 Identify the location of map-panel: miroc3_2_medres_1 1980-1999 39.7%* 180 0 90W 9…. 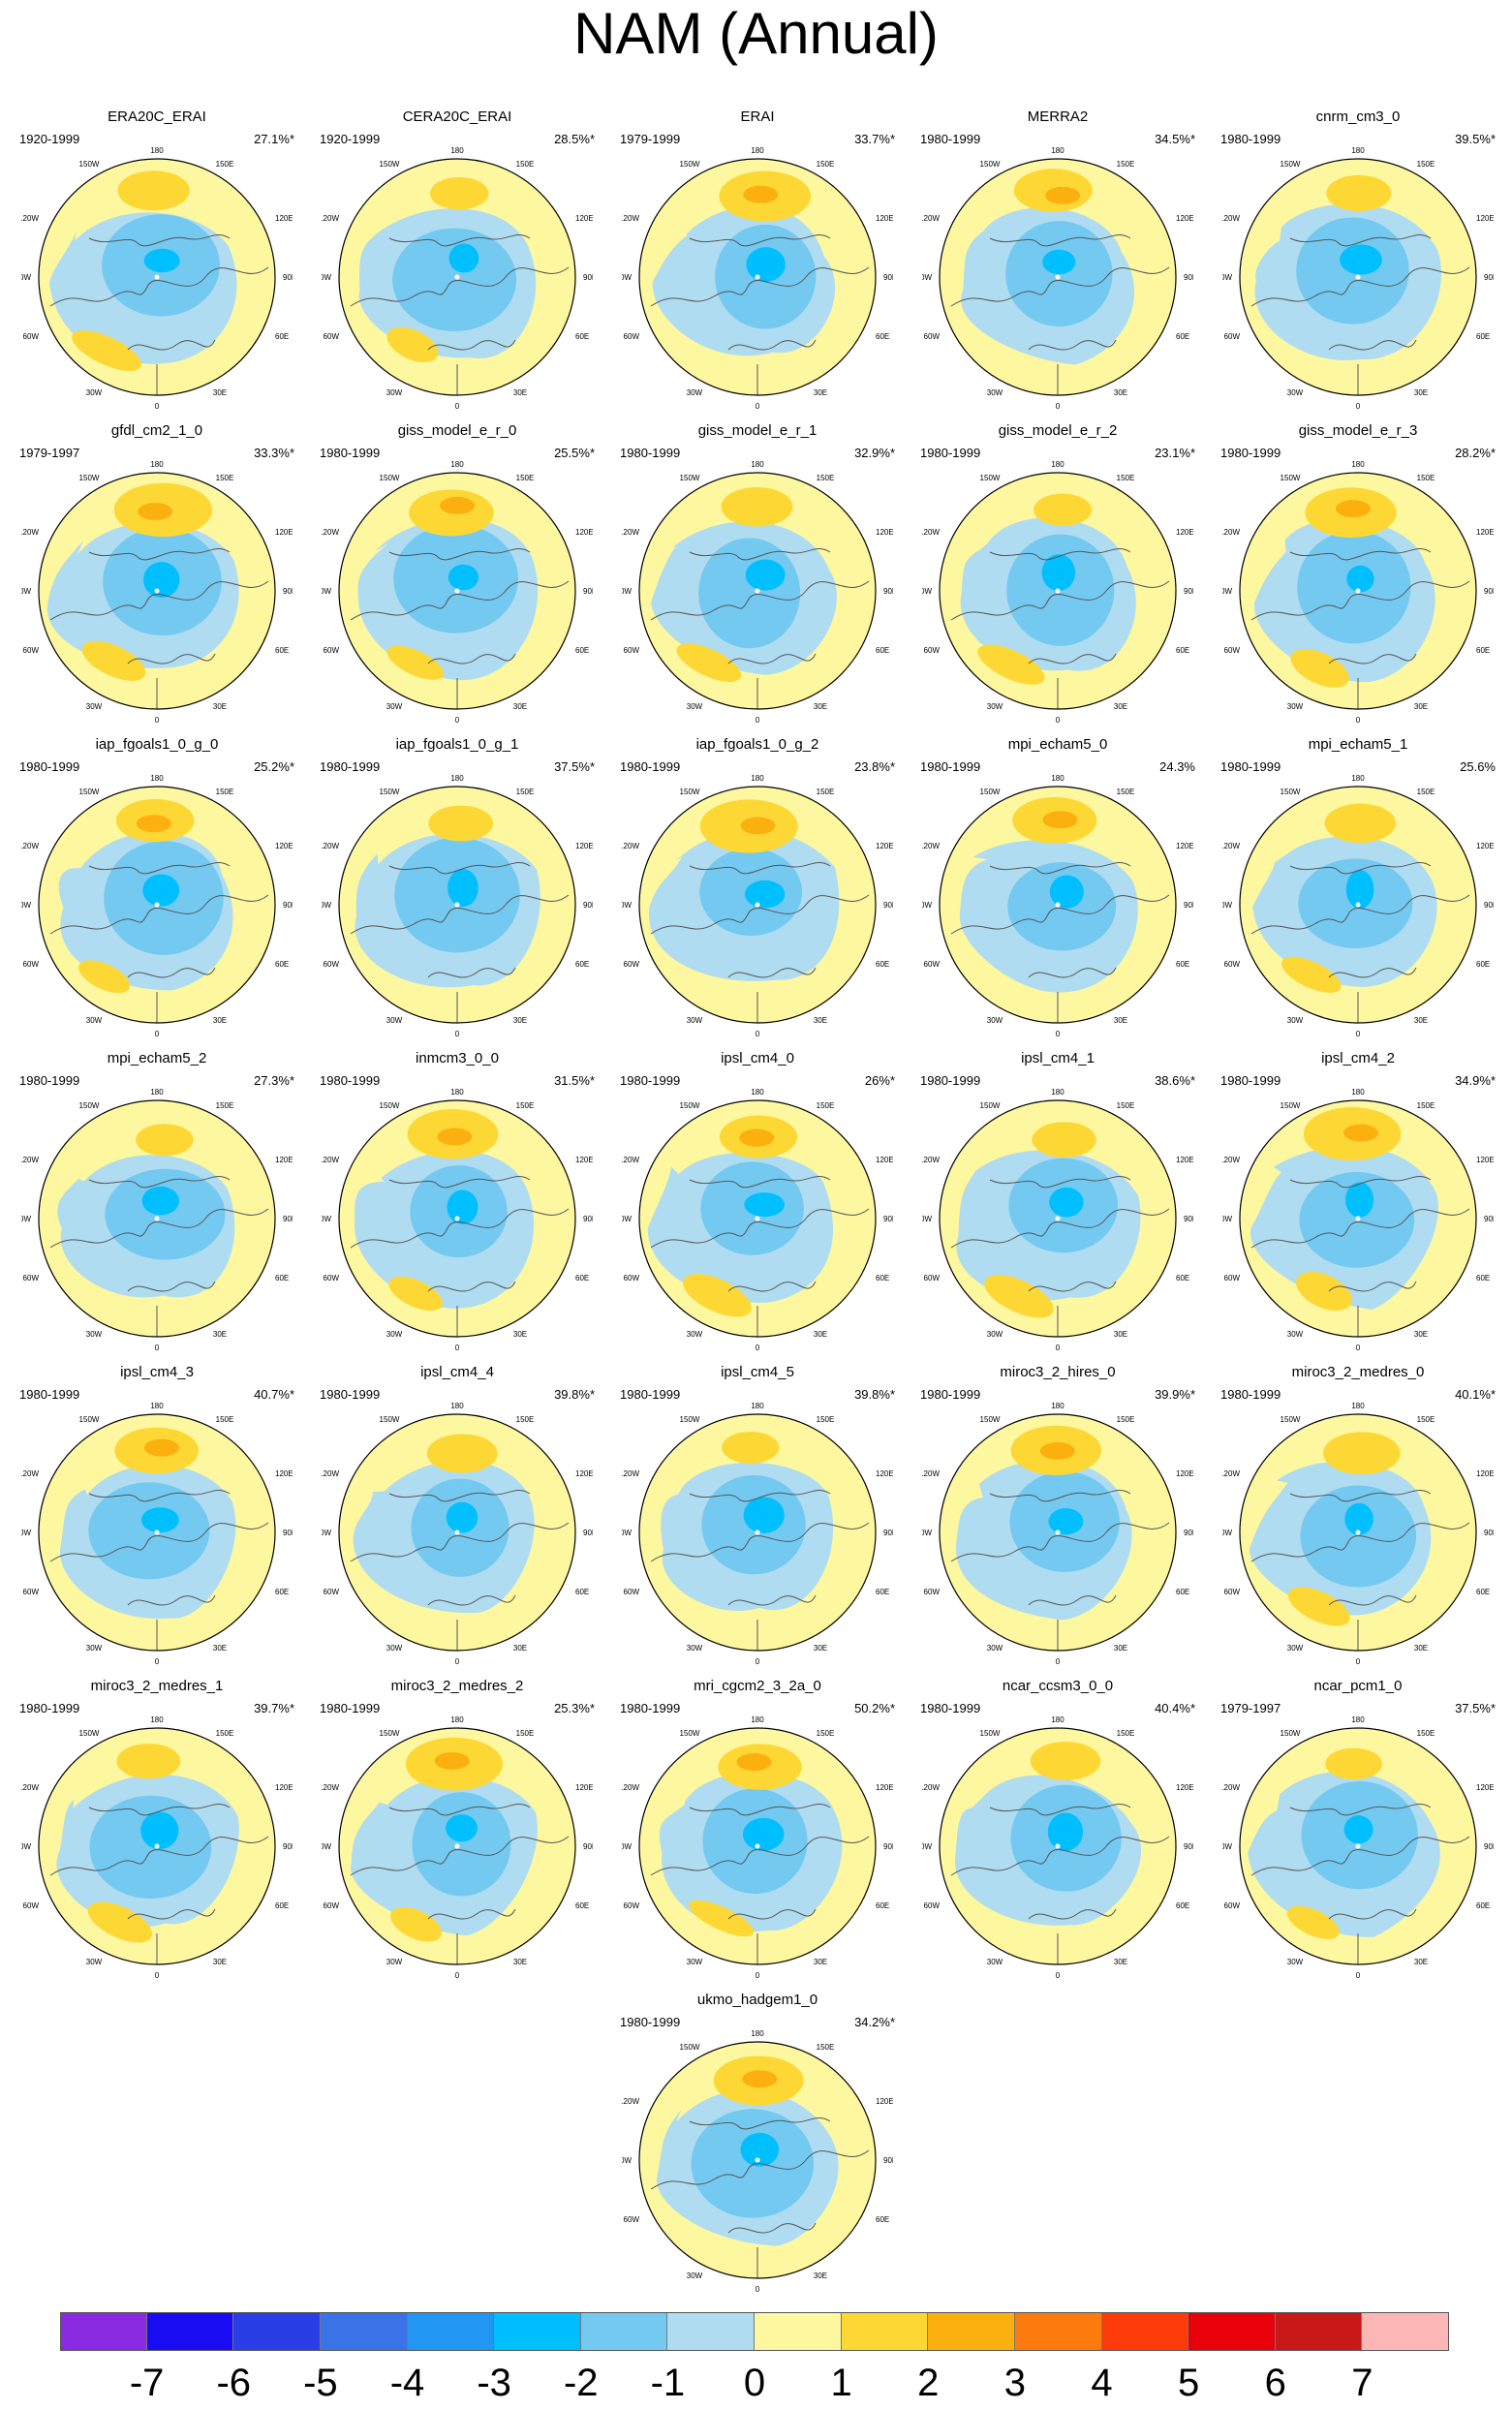
(157, 1833).